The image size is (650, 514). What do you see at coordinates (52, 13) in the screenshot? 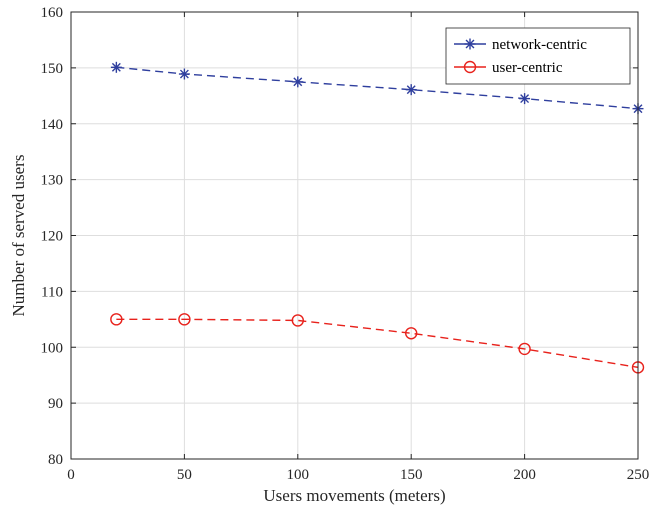
I see `y-tick-label: 160` at bounding box center [52, 13].